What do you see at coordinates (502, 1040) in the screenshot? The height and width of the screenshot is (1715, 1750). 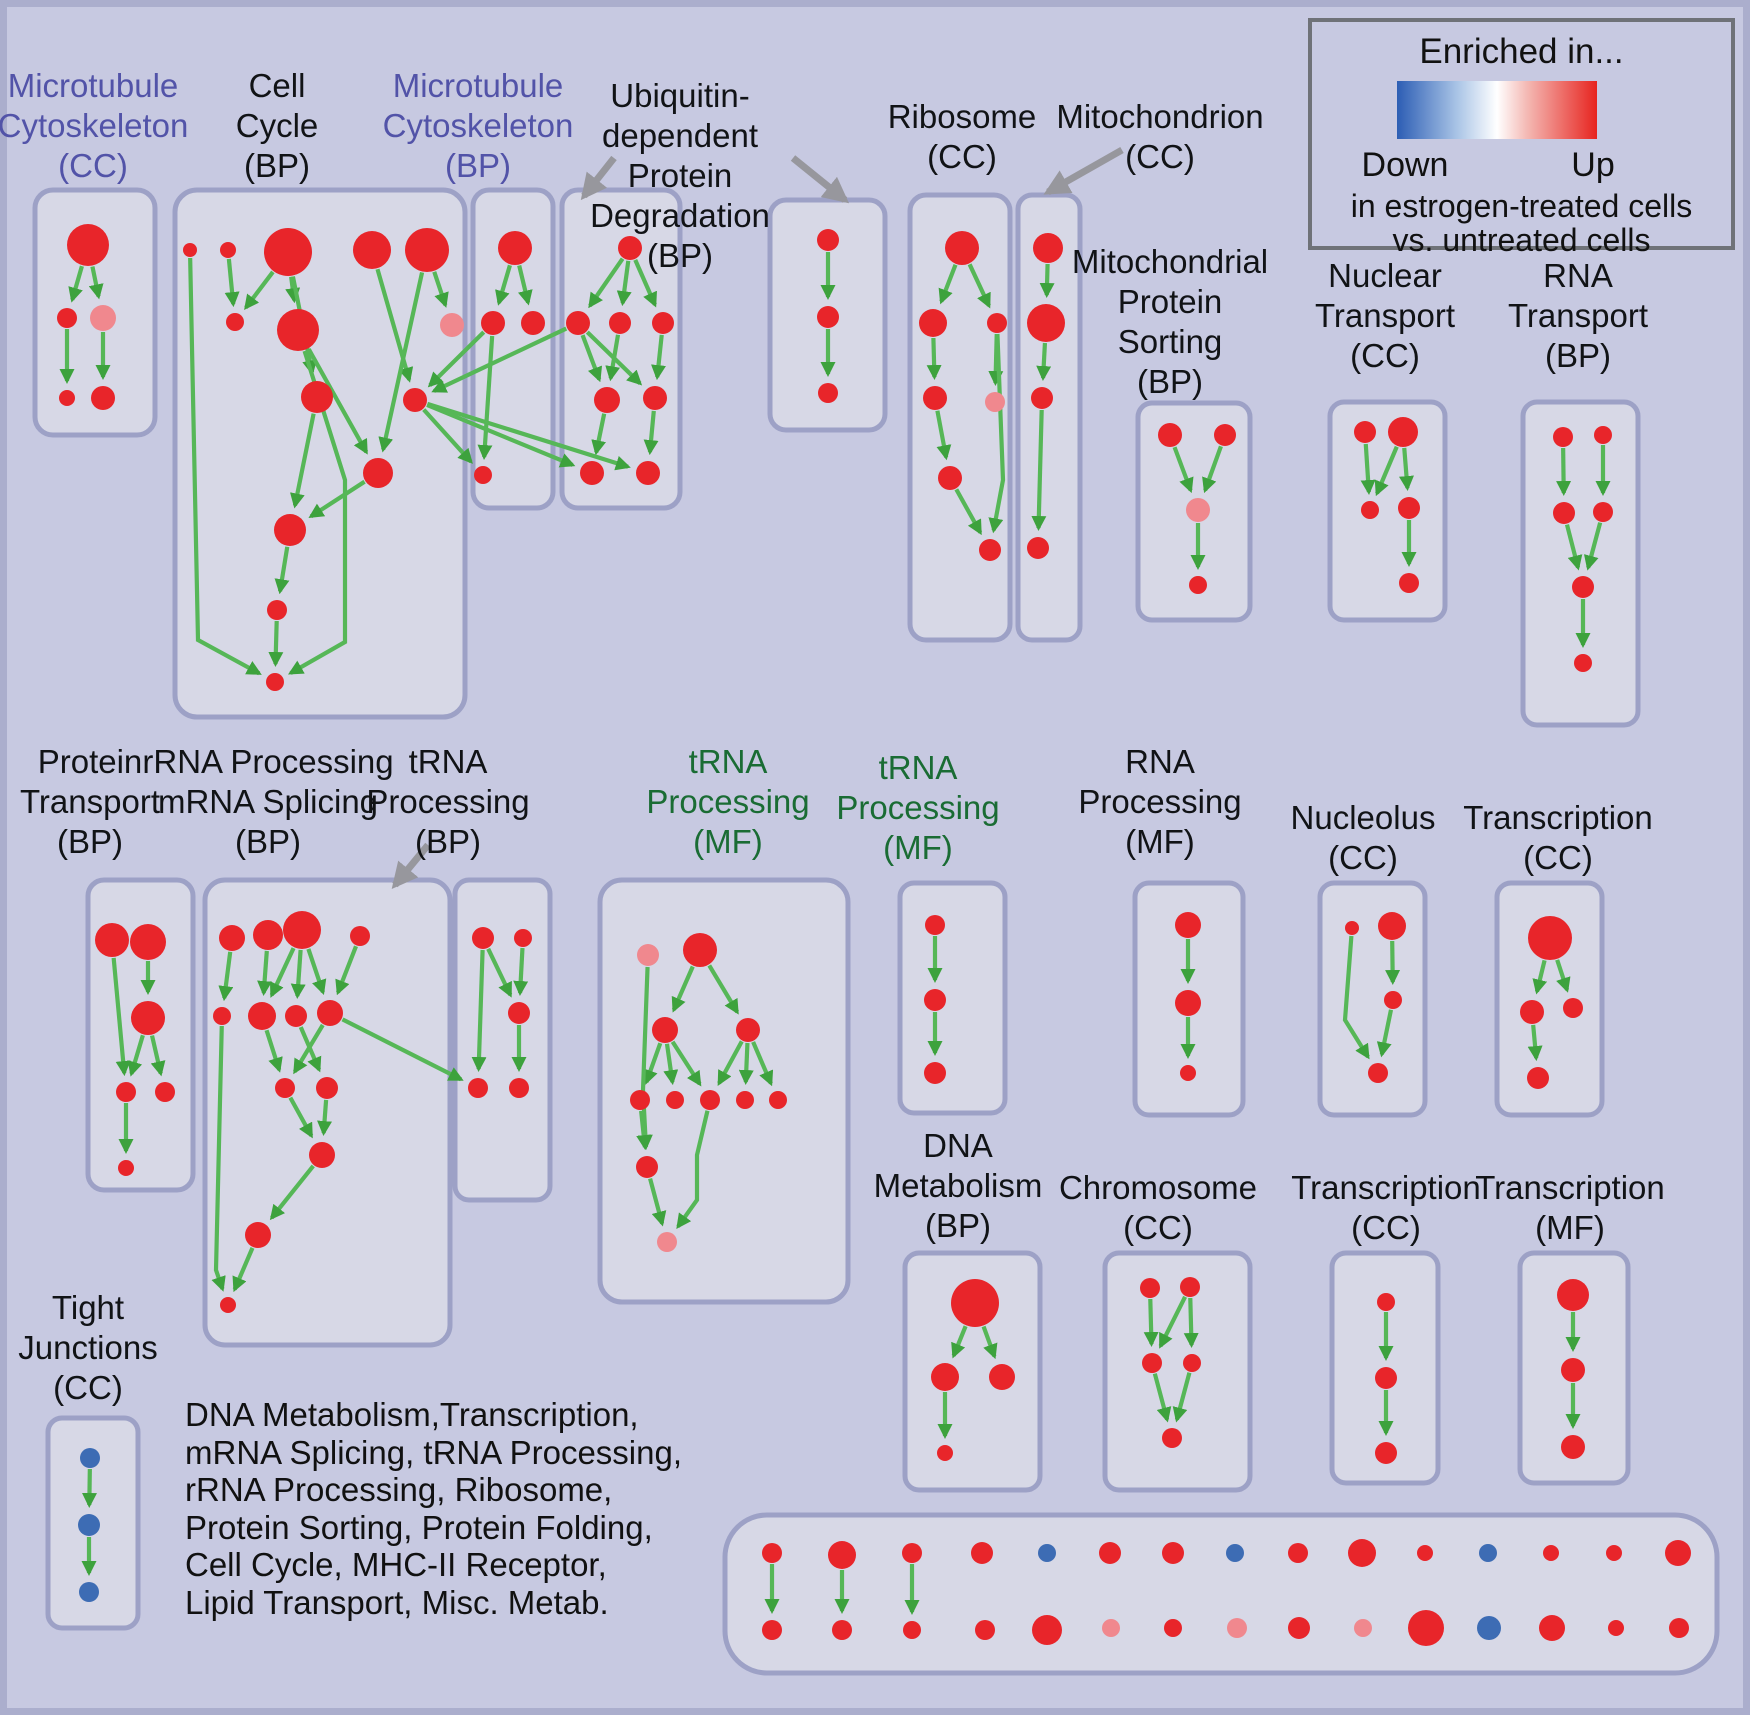 I see `cluster-box-trna-processing-bp` at bounding box center [502, 1040].